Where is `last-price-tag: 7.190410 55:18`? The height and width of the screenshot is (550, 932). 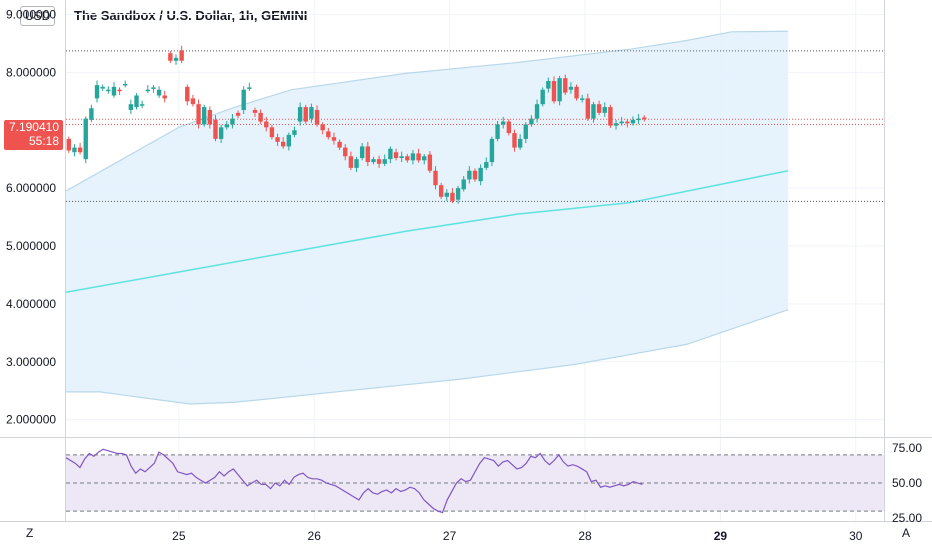
last-price-tag: 7.190410 55:18 is located at coordinates (33, 135).